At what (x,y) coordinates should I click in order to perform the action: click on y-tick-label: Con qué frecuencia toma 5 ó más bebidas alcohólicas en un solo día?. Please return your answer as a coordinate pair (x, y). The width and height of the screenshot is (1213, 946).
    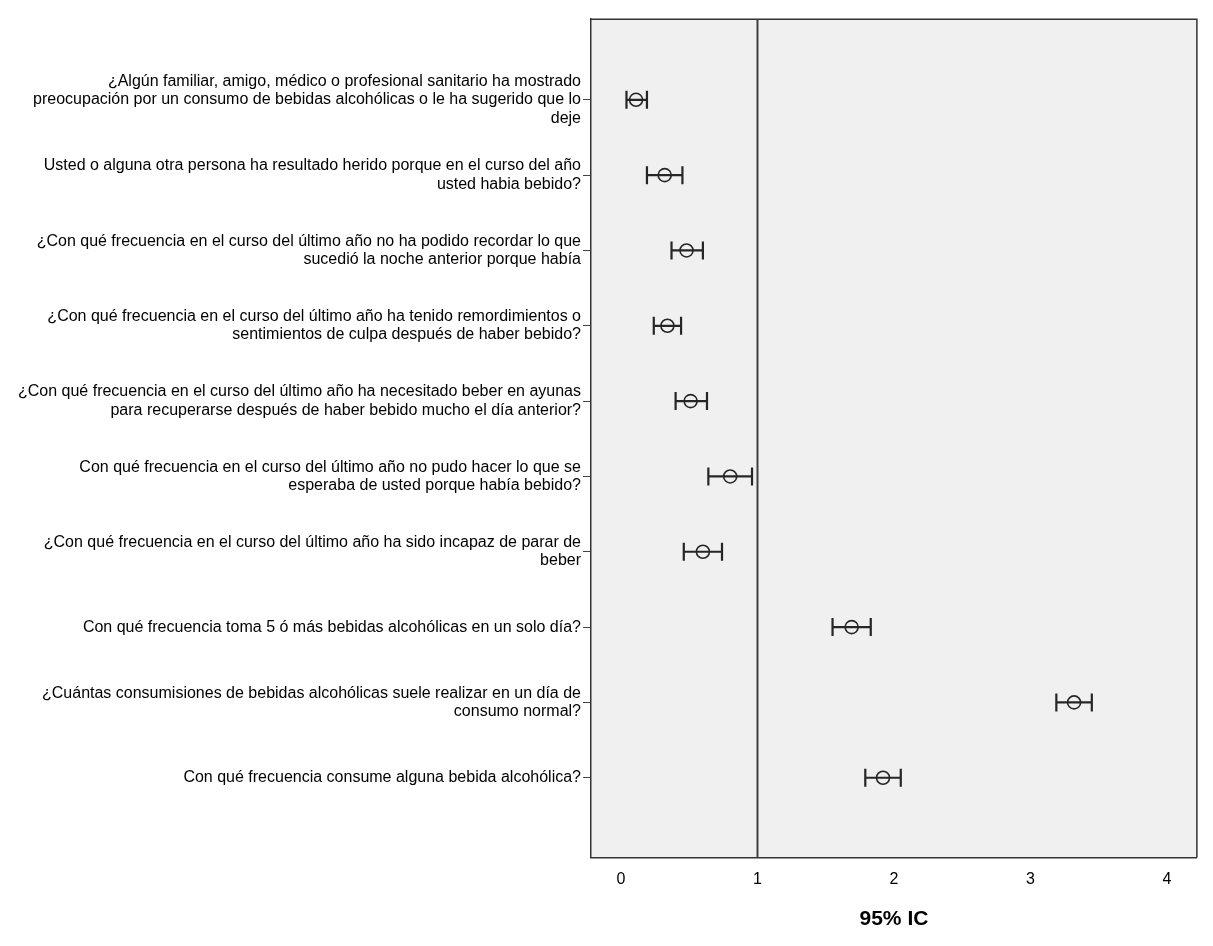
    Looking at the image, I should click on (332, 626).